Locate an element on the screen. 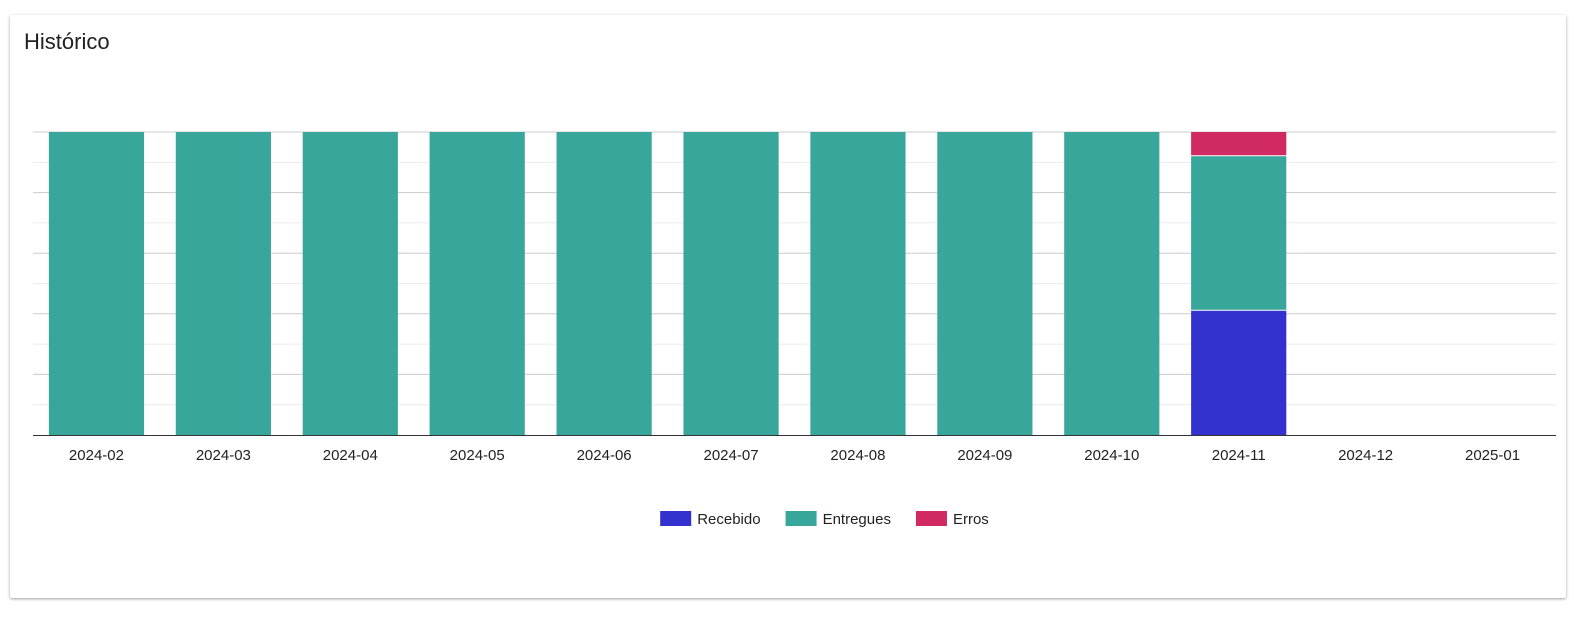 This screenshot has height=621, width=1596. legend-item-erros: Erros is located at coordinates (952, 519).